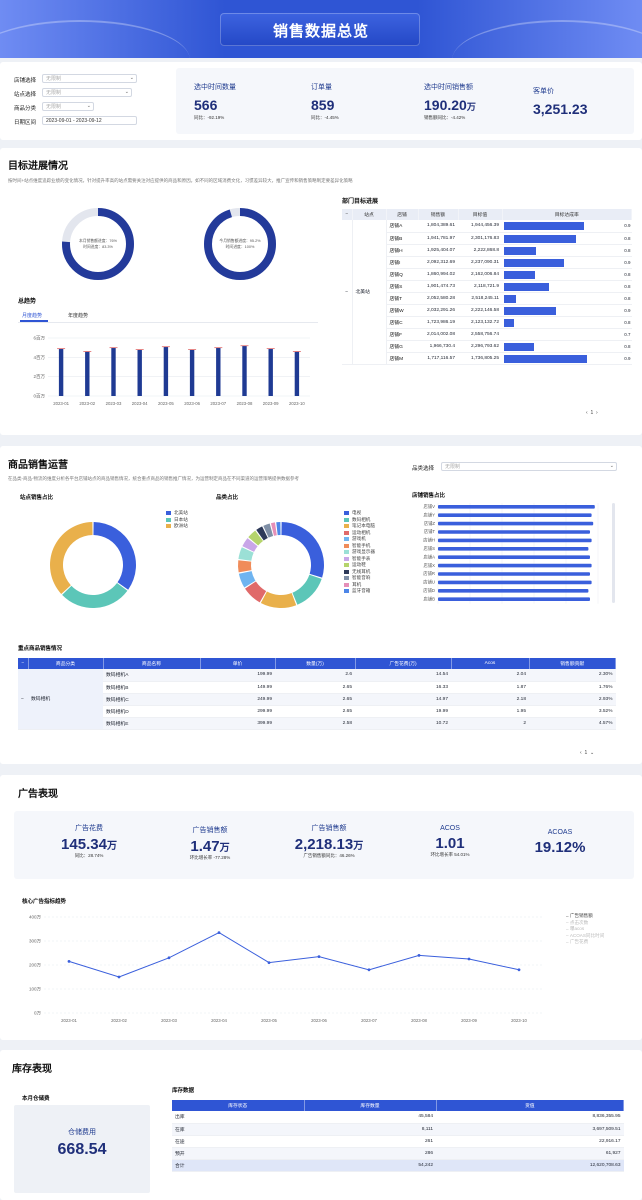  I want to click on sales-cell: 1,723,986.19, so click(438, 322).